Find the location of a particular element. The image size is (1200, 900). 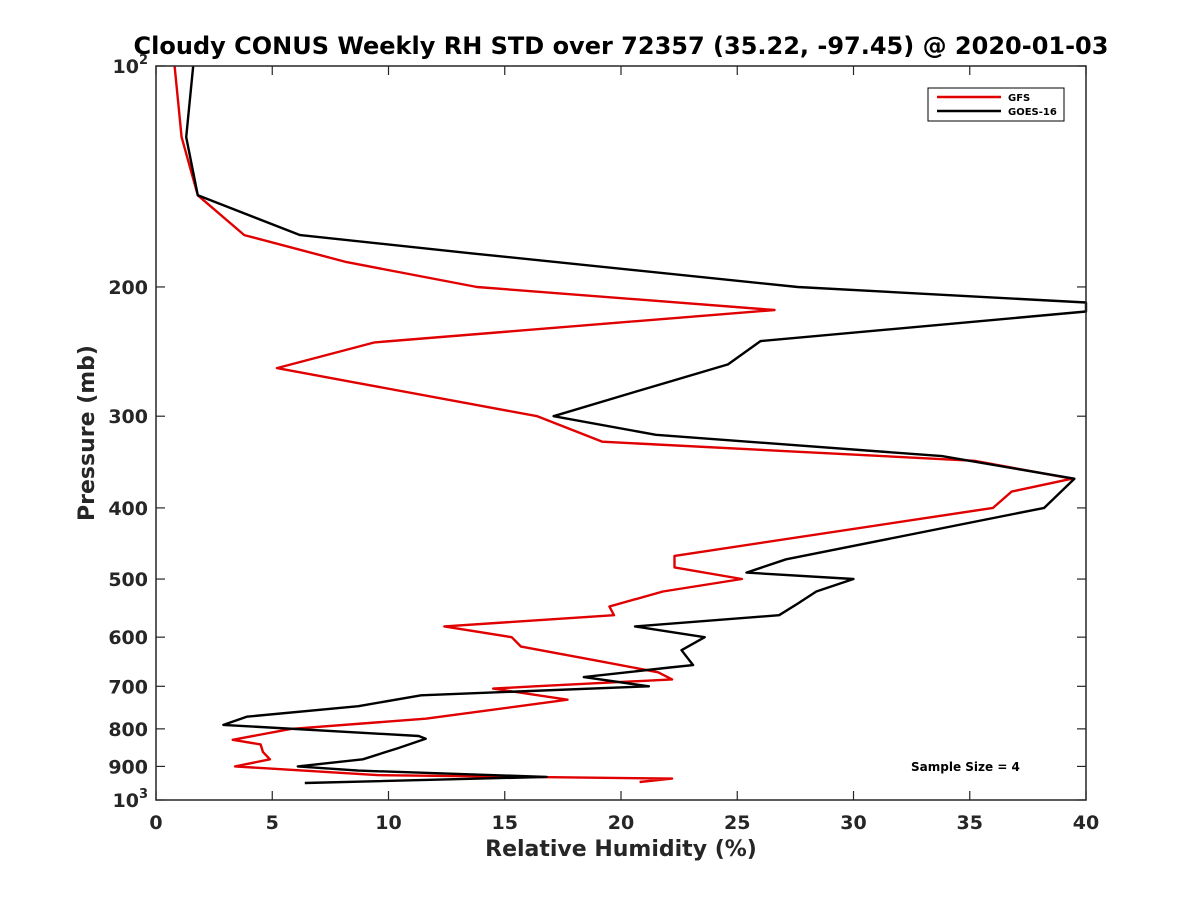

x-tick-label: 25 is located at coordinates (737, 823).